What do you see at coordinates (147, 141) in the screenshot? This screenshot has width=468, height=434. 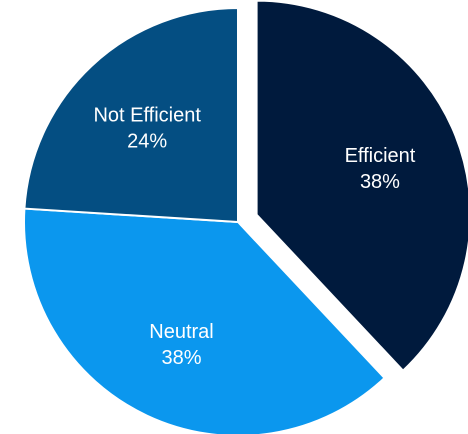 I see `slice-value-label: 24%` at bounding box center [147, 141].